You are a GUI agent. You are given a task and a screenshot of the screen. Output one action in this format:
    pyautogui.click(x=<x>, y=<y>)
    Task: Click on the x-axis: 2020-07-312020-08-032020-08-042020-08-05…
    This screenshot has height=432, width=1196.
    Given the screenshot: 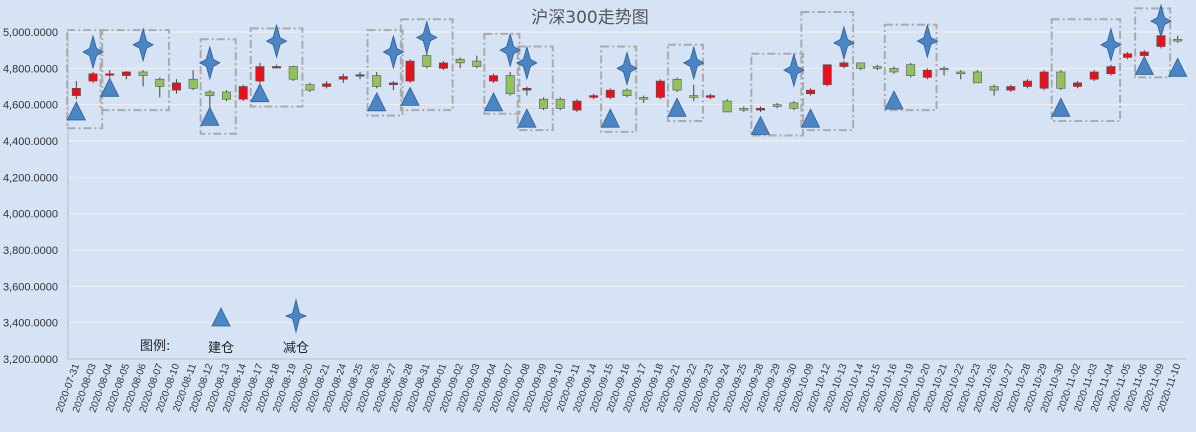 What is the action you would take?
    pyautogui.click(x=618, y=388)
    